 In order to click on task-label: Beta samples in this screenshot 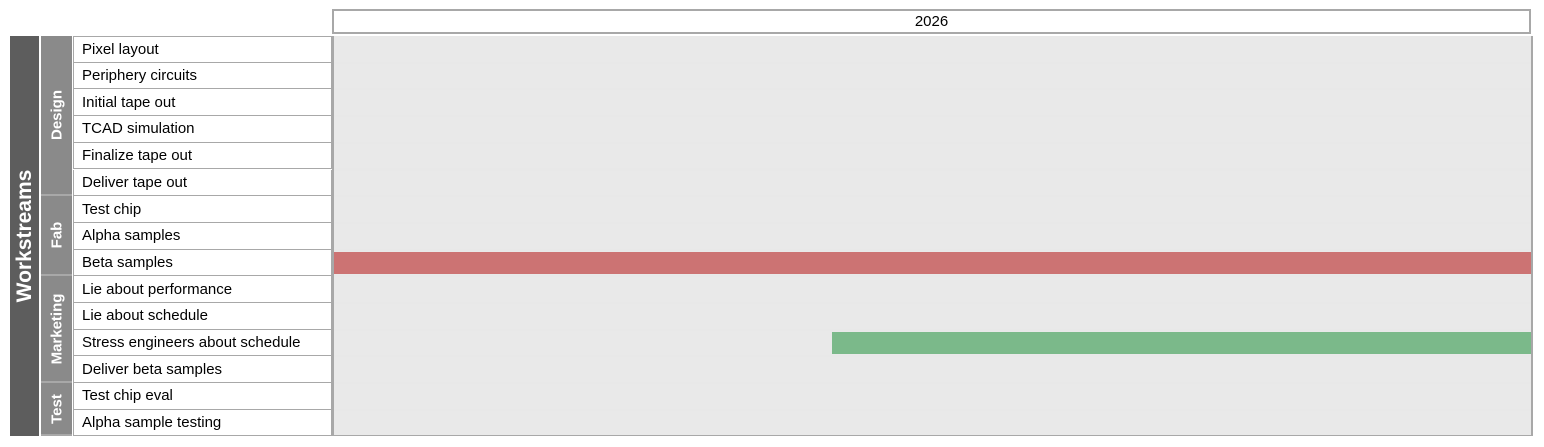, I will do `click(202, 263)`.